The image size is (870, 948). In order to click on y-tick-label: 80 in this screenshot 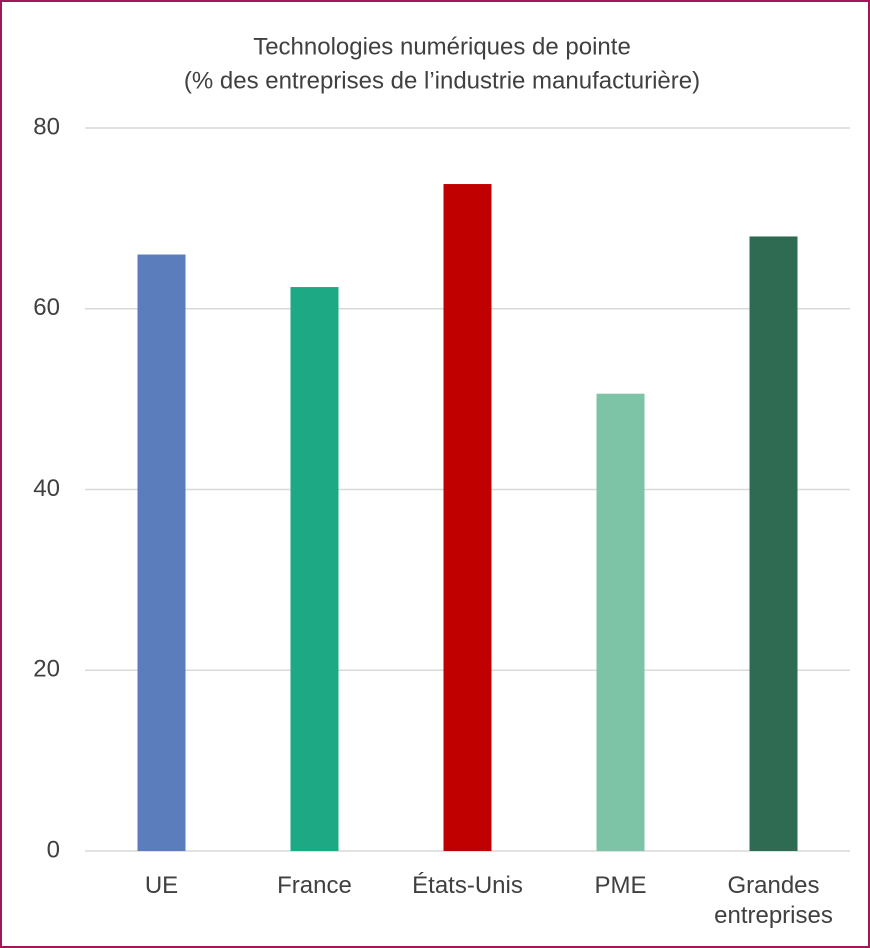, I will do `click(46, 126)`.